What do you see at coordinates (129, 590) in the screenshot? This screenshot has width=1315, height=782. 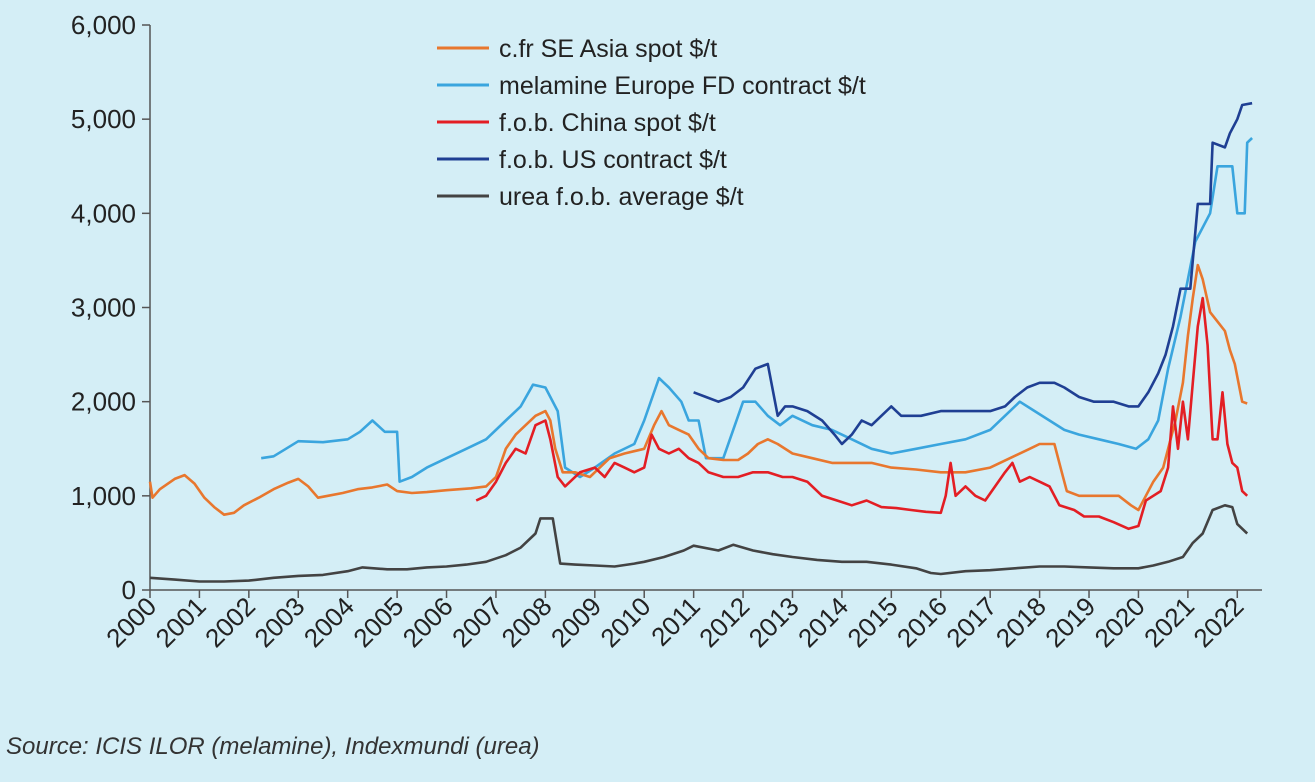 I see `y-tick-label: 0` at bounding box center [129, 590].